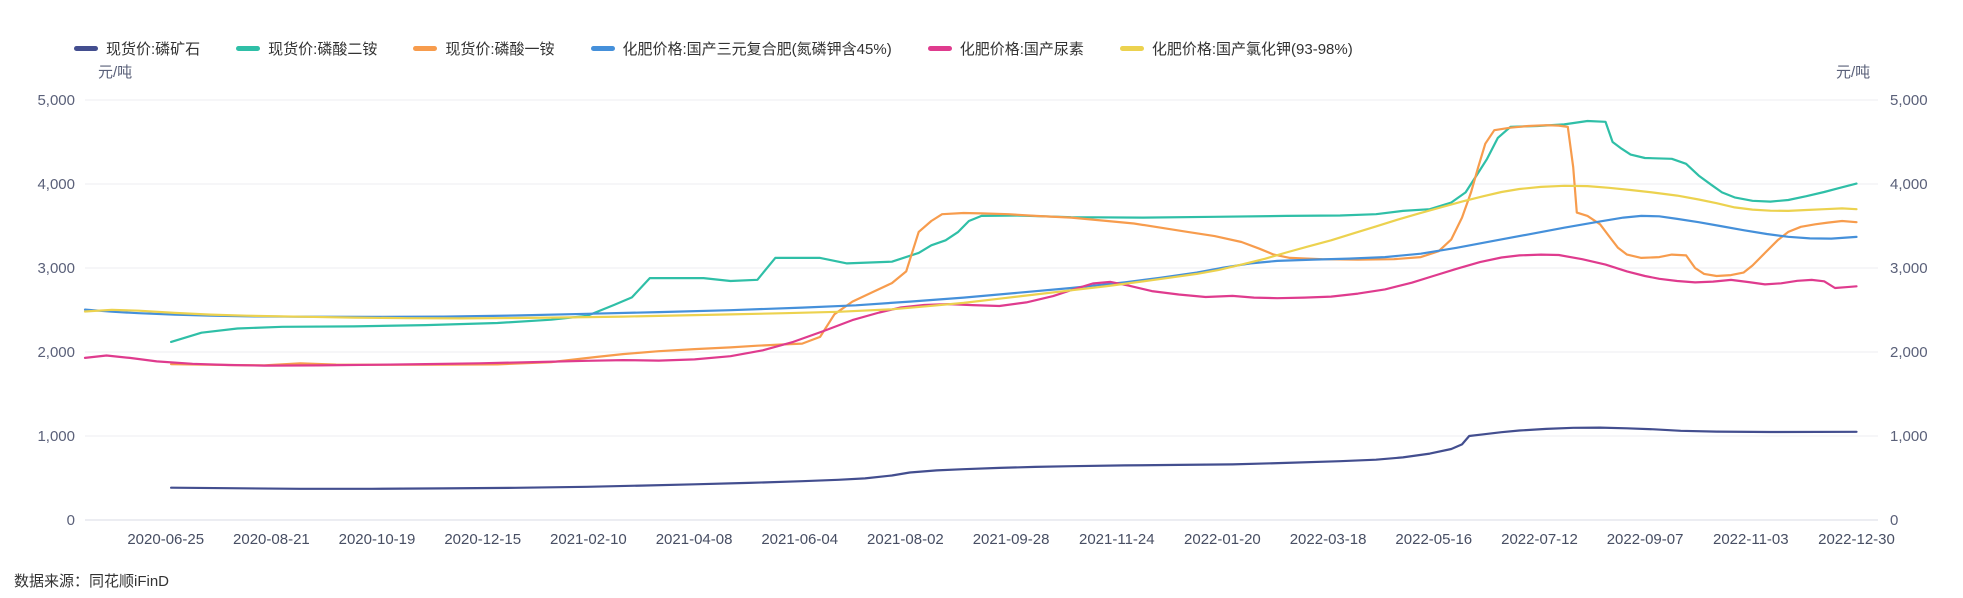  What do you see at coordinates (71, 520) in the screenshot?
I see `y-axis-label-left: 0` at bounding box center [71, 520].